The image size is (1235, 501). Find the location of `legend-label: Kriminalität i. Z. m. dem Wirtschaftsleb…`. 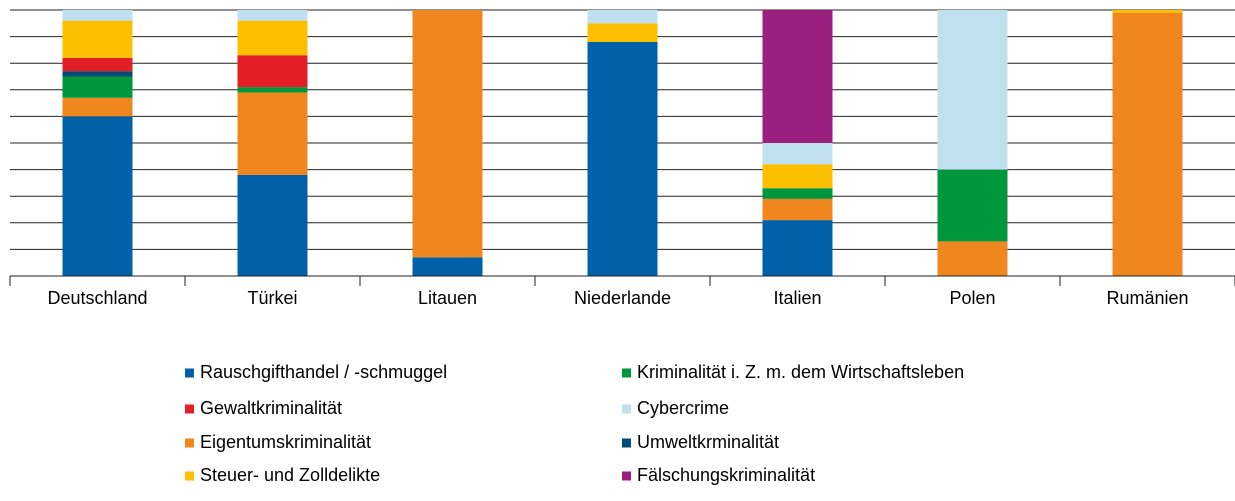

legend-label: Kriminalität i. Z. m. dem Wirtschaftsleb… is located at coordinates (800, 372).